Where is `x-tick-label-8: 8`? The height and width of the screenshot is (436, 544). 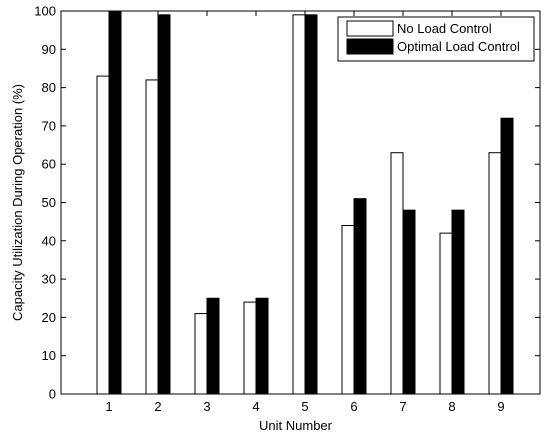 x-tick-label-8: 8 is located at coordinates (451, 406).